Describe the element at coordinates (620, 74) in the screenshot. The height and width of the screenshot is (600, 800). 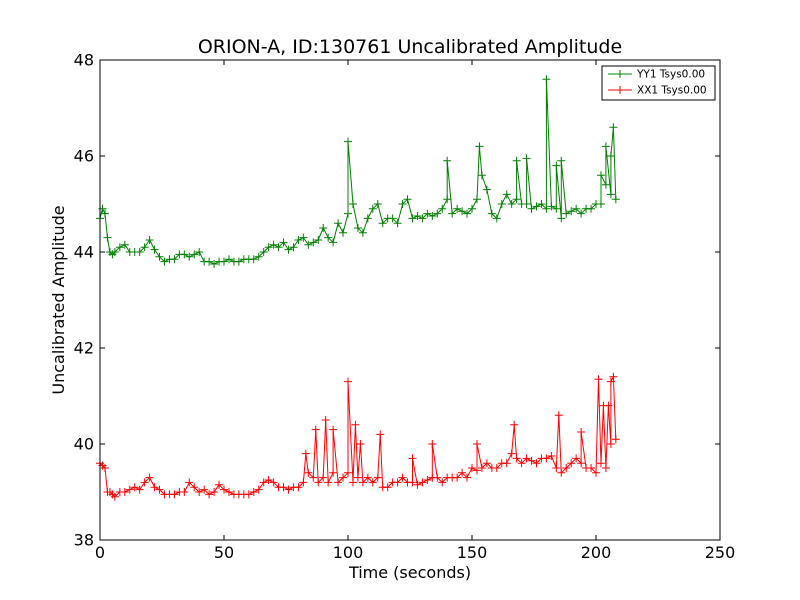
I see `legend-marker-yy1` at that location.